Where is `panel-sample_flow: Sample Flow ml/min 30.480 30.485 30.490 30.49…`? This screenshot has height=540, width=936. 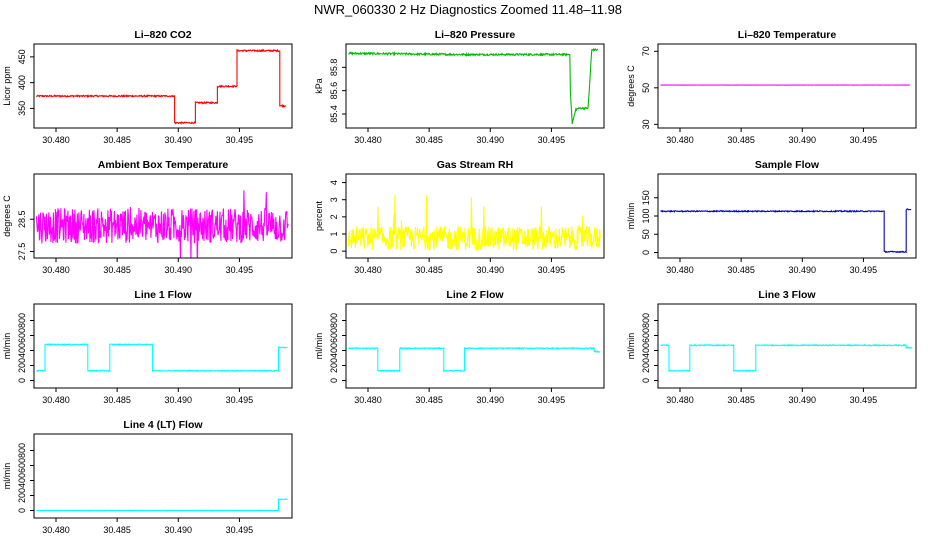
panel-sample_flow: Sample Flow ml/min 30.480 30.485 30.490 30.49… is located at coordinates (771, 217).